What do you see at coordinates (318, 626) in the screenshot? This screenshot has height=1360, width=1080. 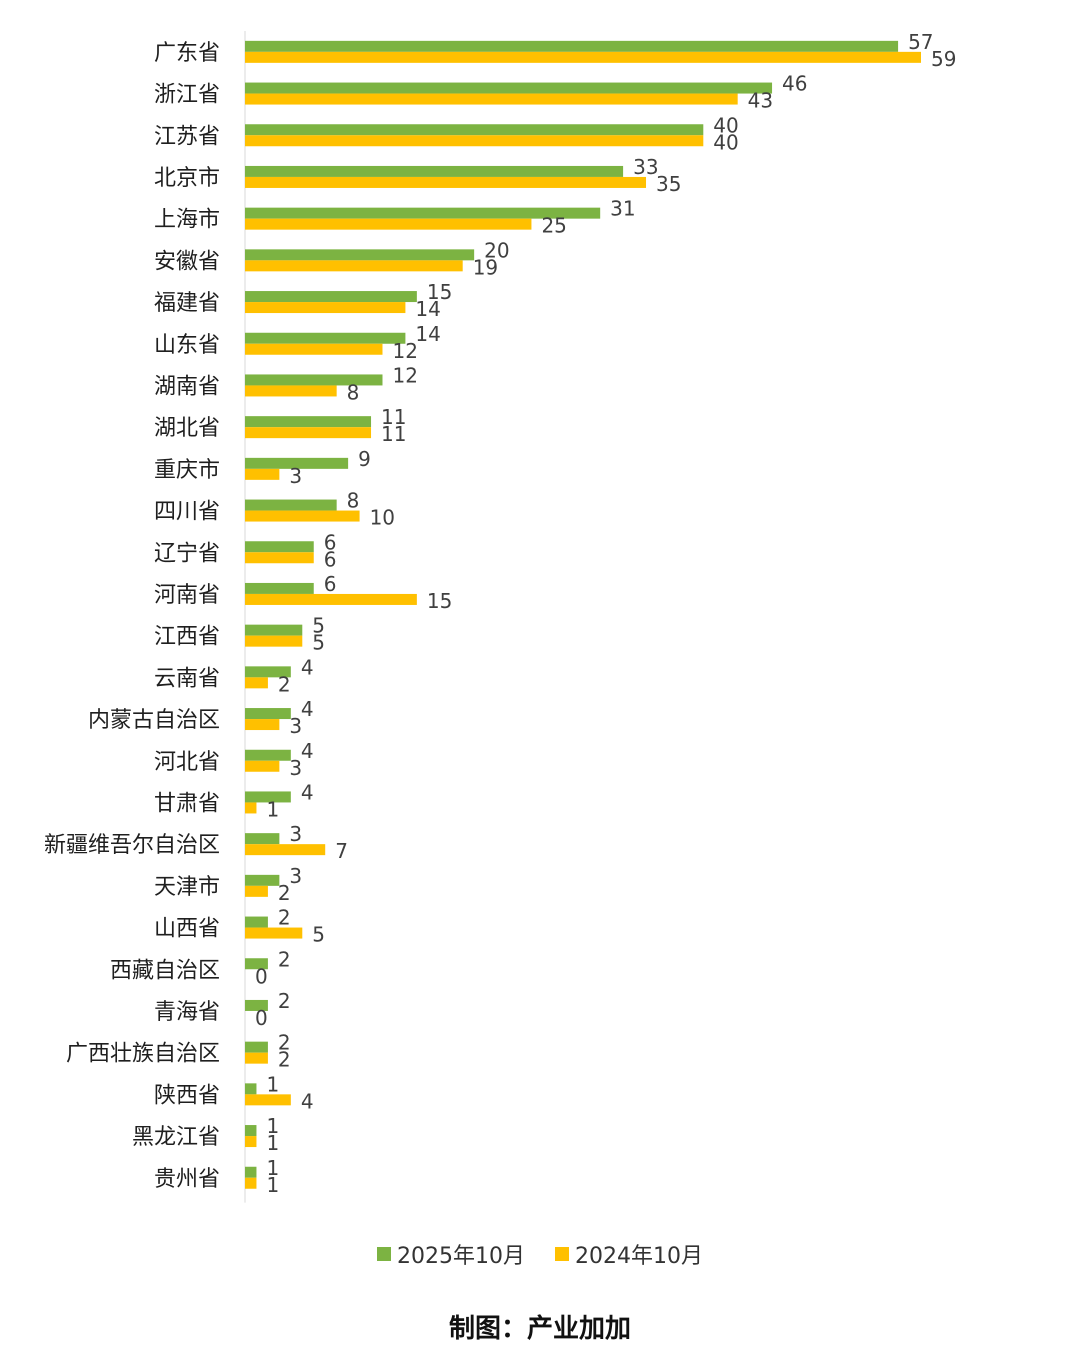 I see `data-label-series-0-14: 5` at bounding box center [318, 626].